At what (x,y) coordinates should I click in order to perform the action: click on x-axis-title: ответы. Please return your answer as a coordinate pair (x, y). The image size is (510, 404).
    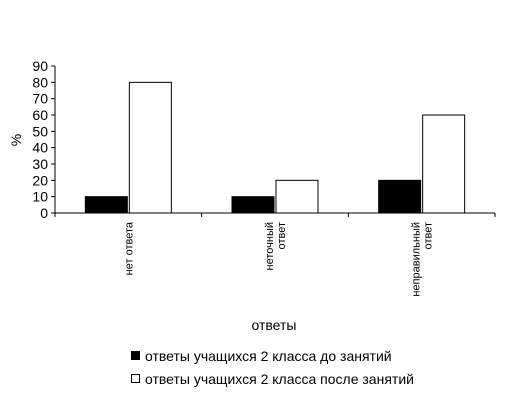
    Looking at the image, I should click on (274, 325).